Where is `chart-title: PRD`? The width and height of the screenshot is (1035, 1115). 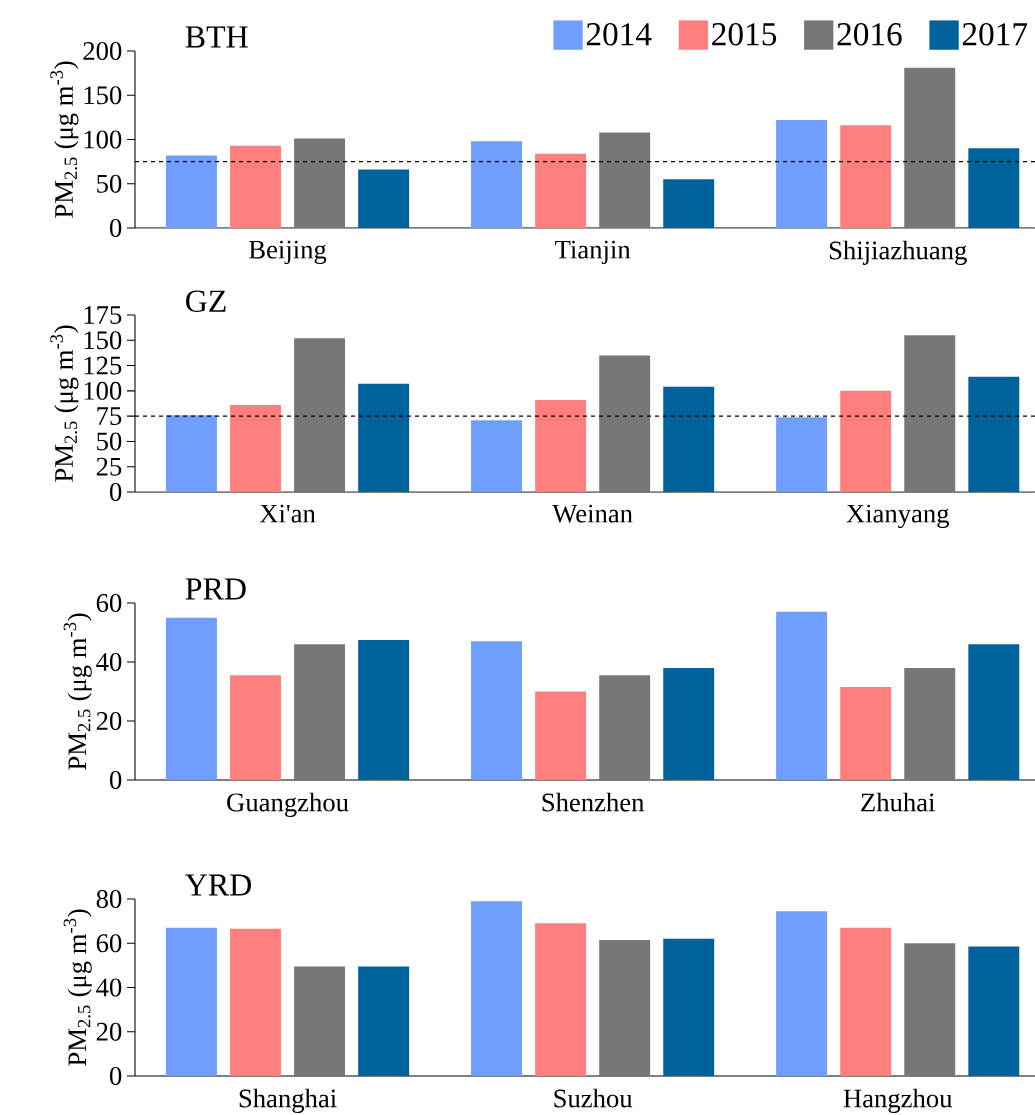 chart-title: PRD is located at coordinates (215, 589).